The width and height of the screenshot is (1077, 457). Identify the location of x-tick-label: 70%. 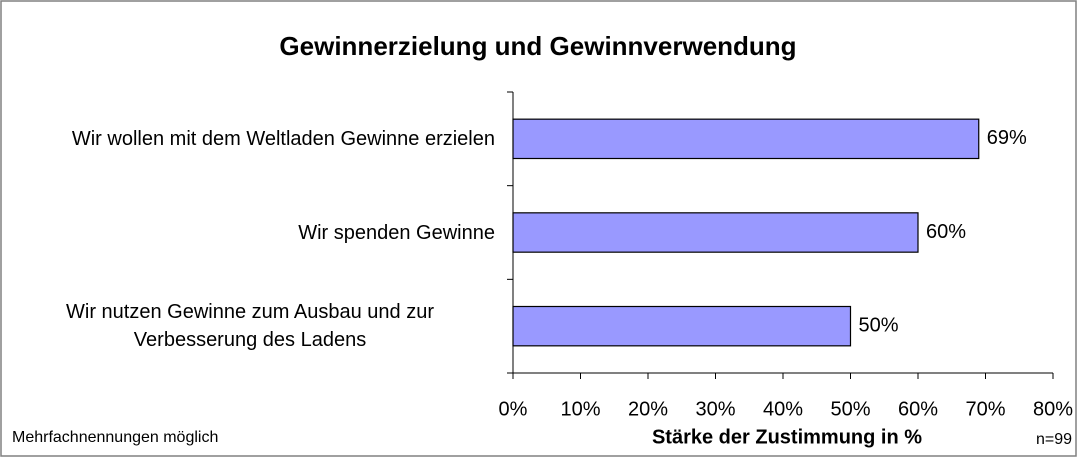
(985, 409).